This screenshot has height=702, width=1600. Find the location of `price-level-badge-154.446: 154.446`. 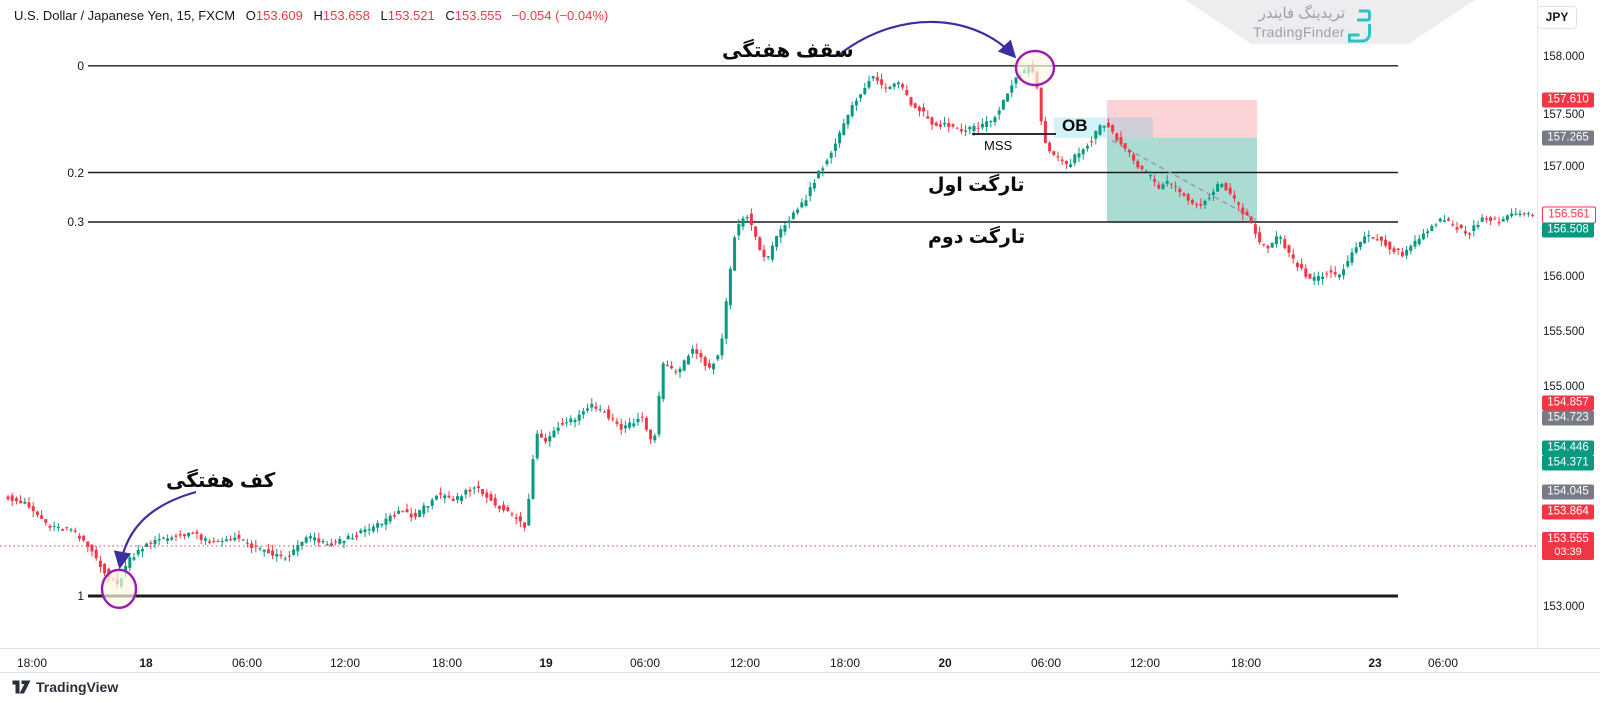

price-level-badge-154.446: 154.446 is located at coordinates (1568, 448).